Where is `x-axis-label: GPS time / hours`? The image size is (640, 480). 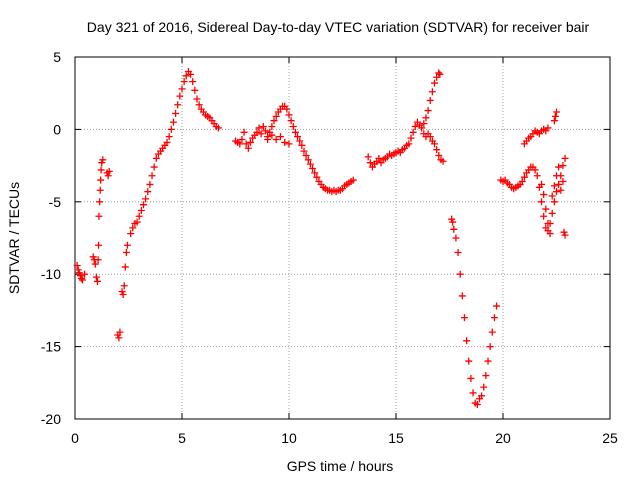
x-axis-label: GPS time / hours is located at coordinates (340, 466).